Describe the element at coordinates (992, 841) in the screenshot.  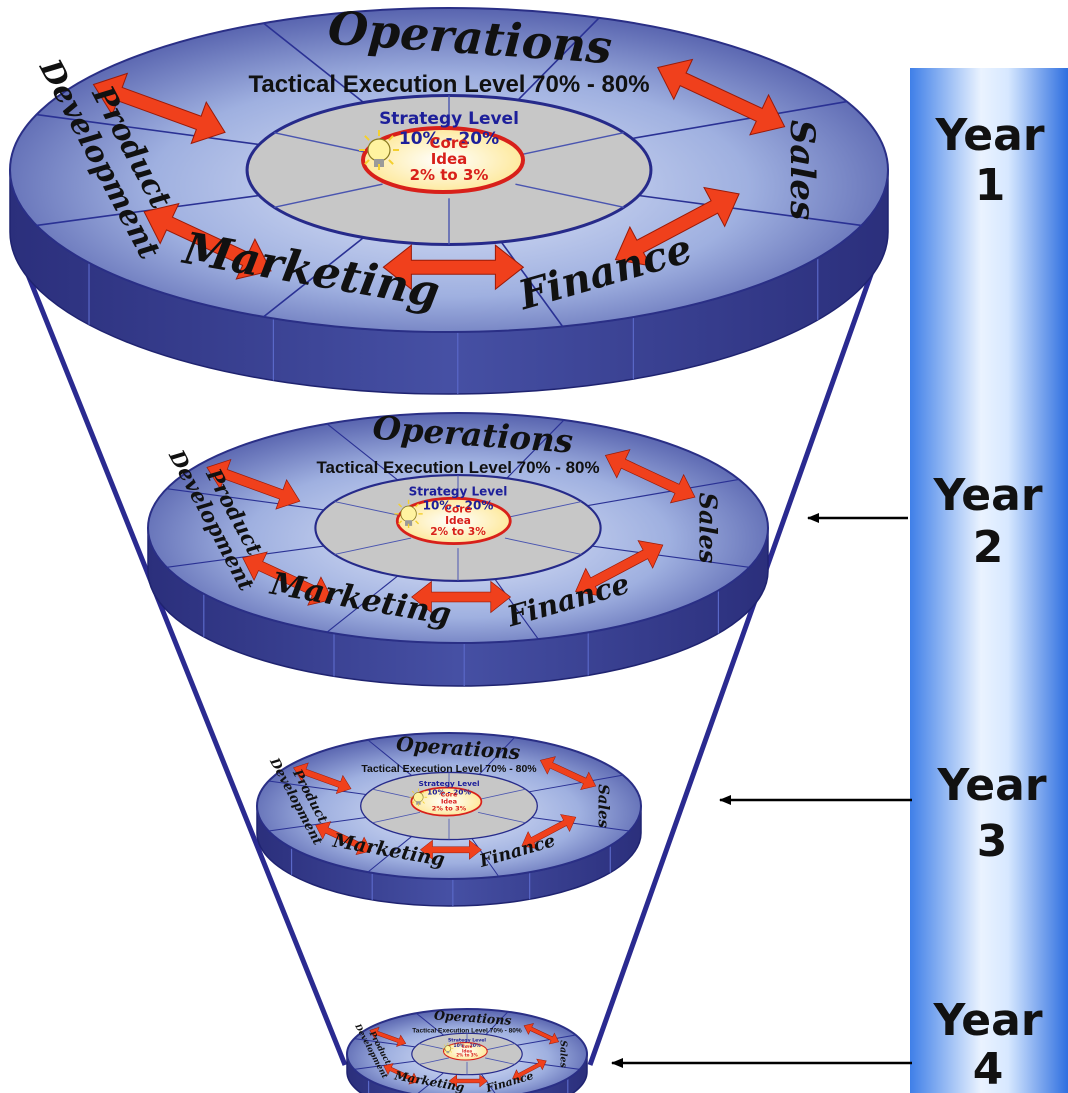
I see `year-3-number: 3` at that location.